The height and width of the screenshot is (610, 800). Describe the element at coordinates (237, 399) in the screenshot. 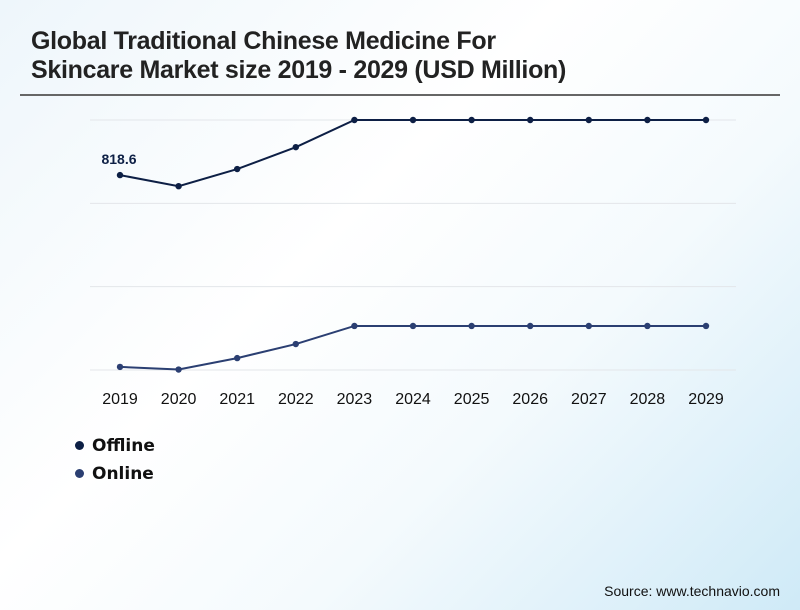

I see `x-tick-label: 2021` at that location.